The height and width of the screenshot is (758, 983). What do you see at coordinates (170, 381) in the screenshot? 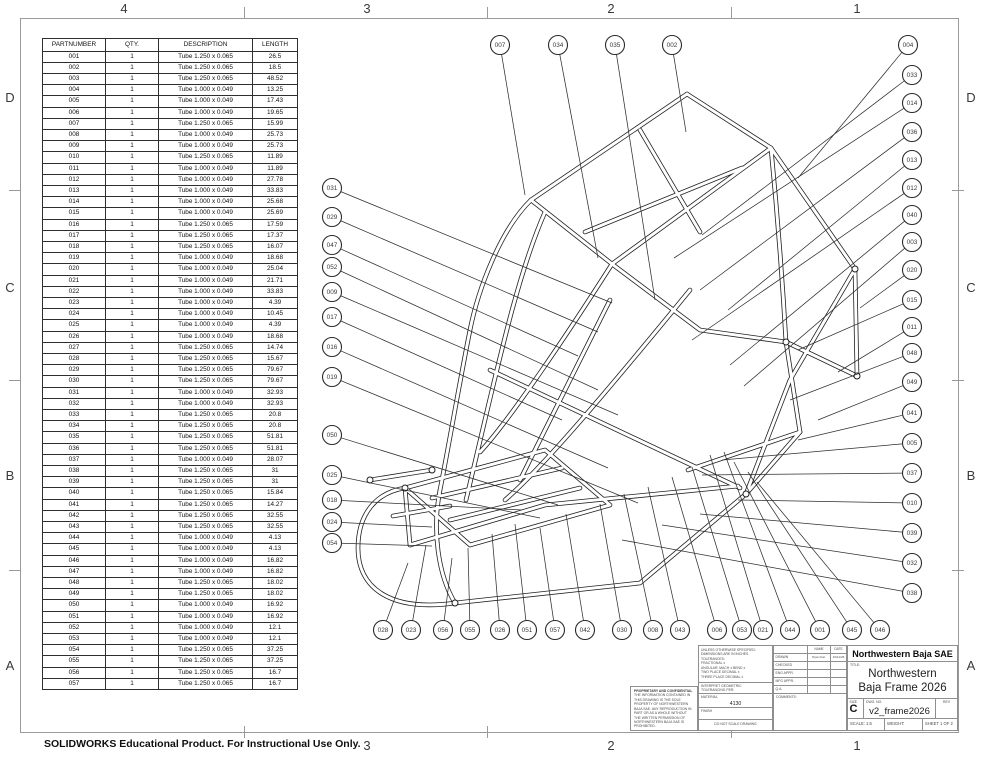
I see `table-row: 030 1 Tube 1.250 x 0.065 79.67` at bounding box center [170, 381].